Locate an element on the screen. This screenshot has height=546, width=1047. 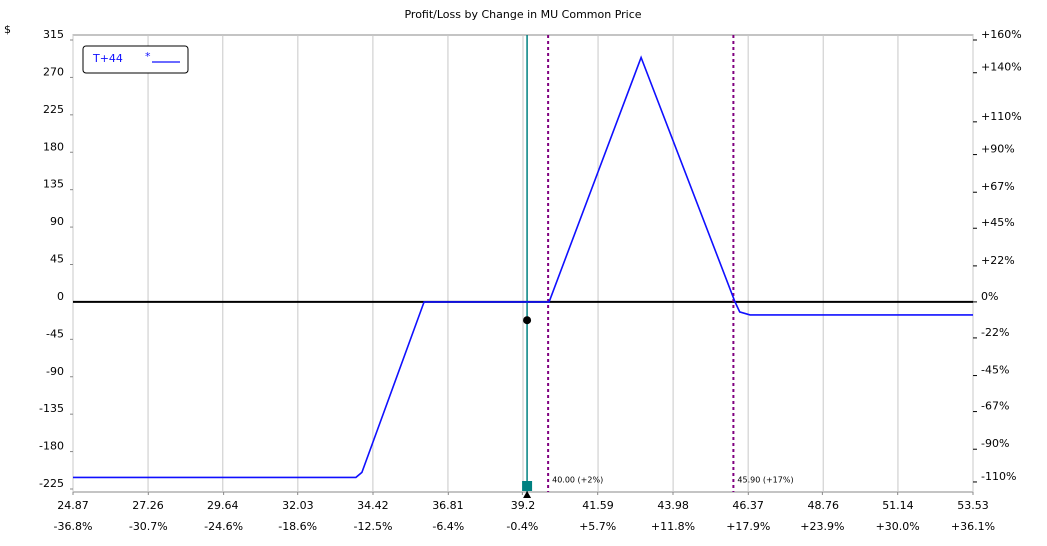
y-tick-label: 45 is located at coordinates (57, 259).